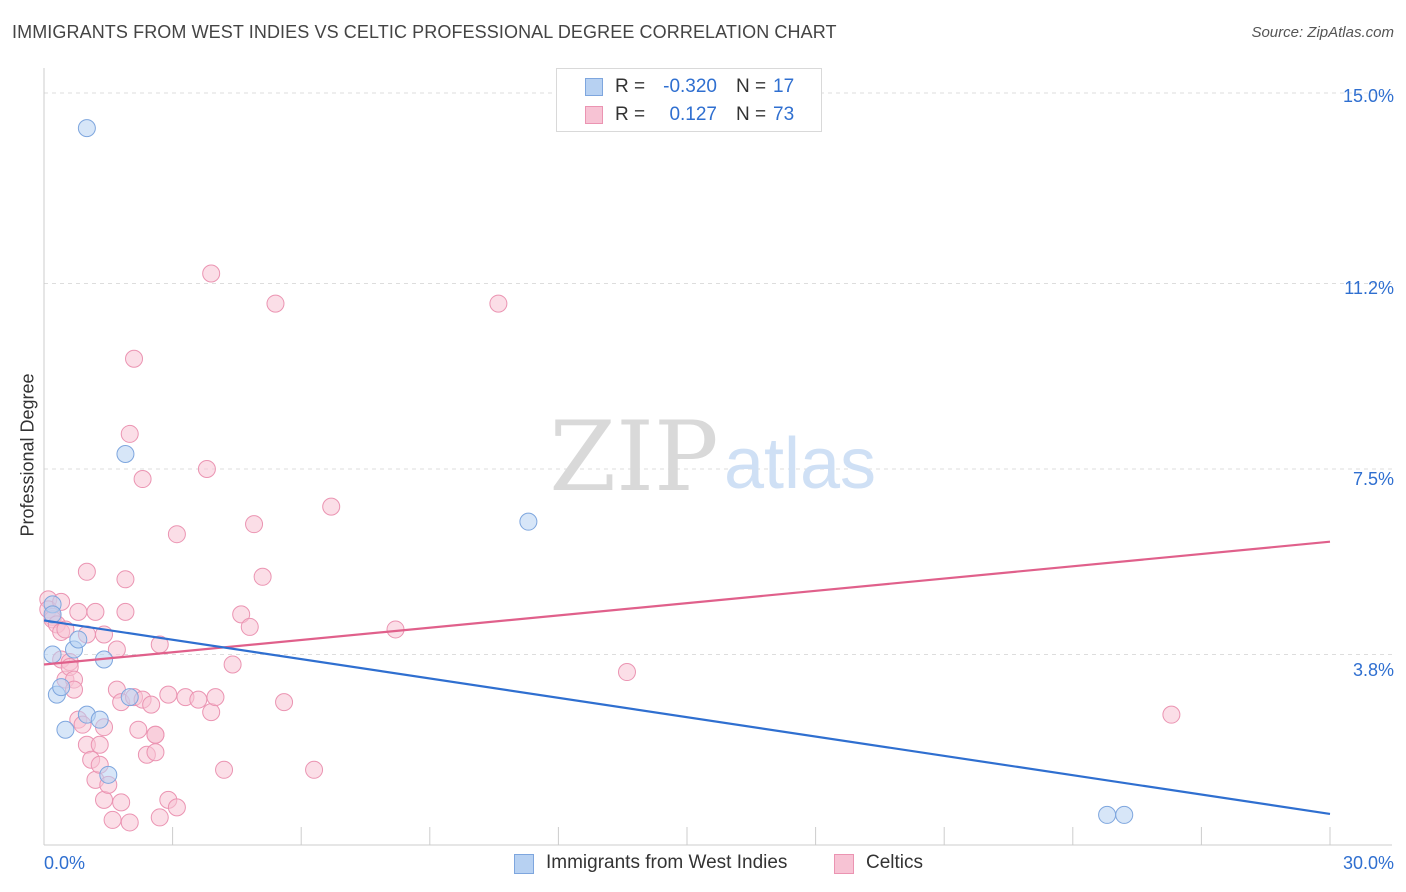  What do you see at coordinates (844, 864) in the screenshot?
I see `legend-swatch-celtics` at bounding box center [844, 864].